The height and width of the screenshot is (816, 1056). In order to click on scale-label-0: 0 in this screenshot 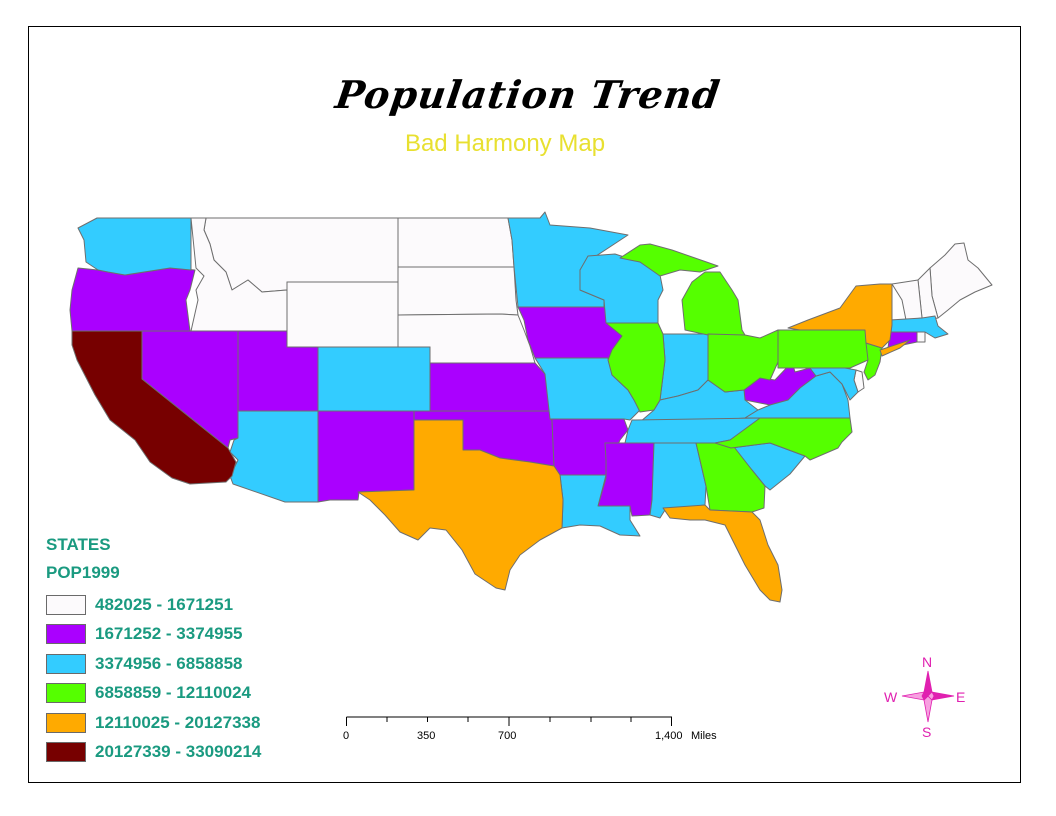, I will do `click(346, 736)`.